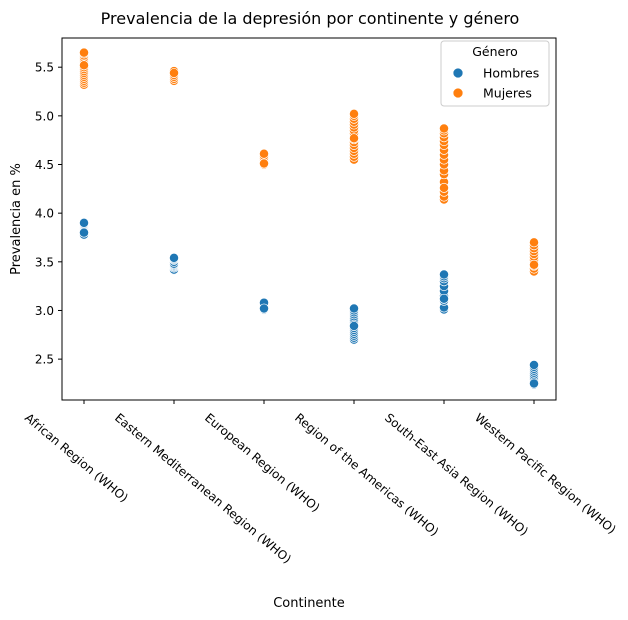 Image resolution: width=628 pixels, height=620 pixels. What do you see at coordinates (511, 73) in the screenshot?
I see `legend-label-hombres: Hombres` at bounding box center [511, 73].